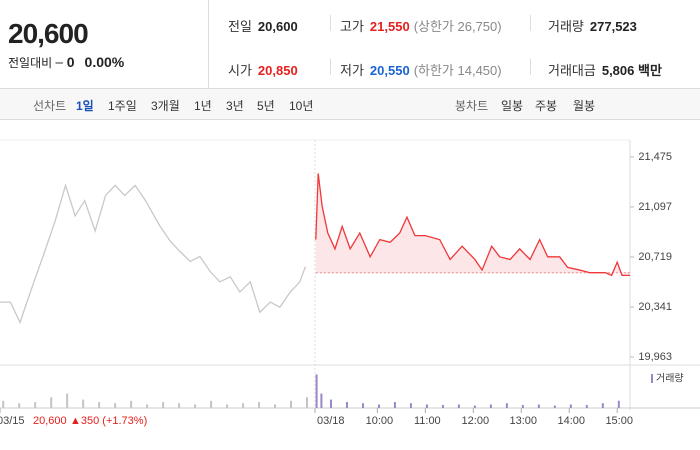 The image size is (700, 450). What do you see at coordinates (104, 44) in the screenshot?
I see `price-box: 20,600 전일대비 ━ 0 0.00%` at bounding box center [104, 44].